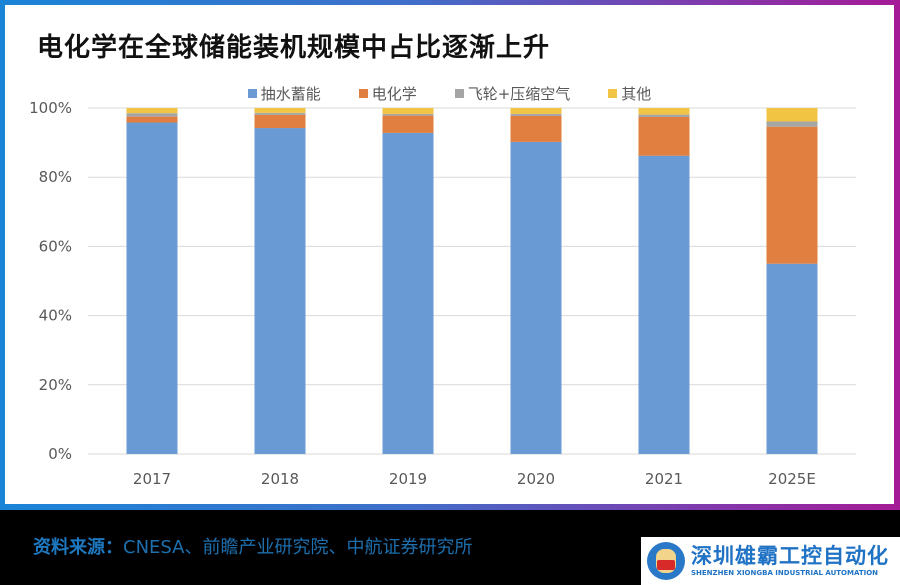  What do you see at coordinates (55, 316) in the screenshot?
I see `y-tick-label: 40%` at bounding box center [55, 316].